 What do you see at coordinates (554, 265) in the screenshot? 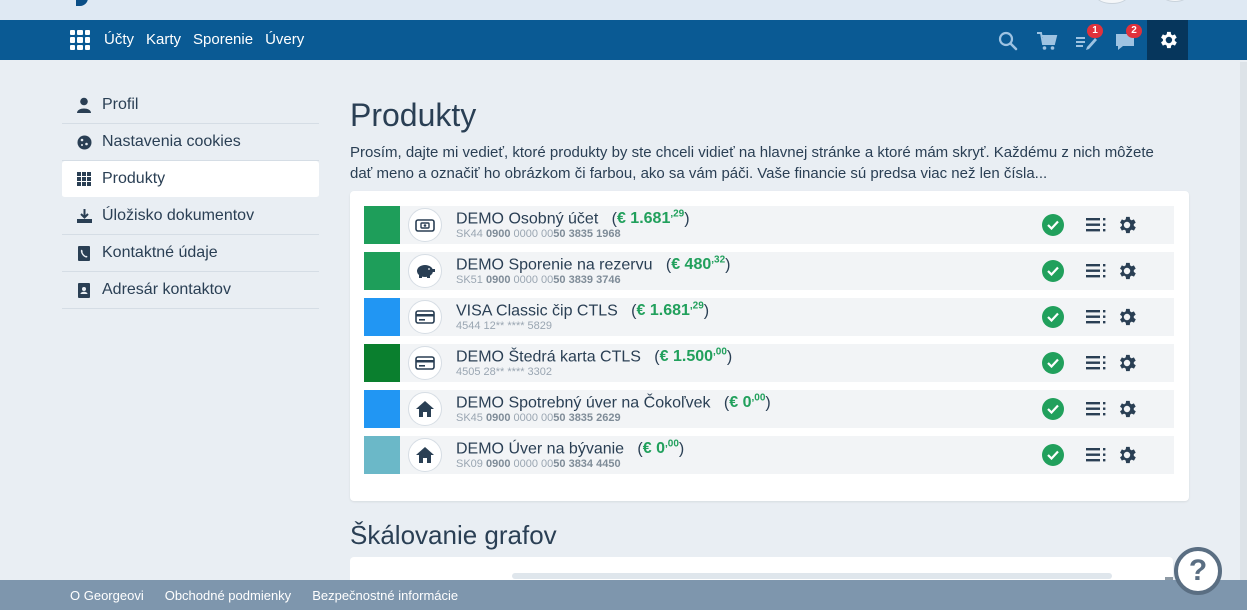
I see `product-name-text: DEMO Sporenie na rezervu` at bounding box center [554, 265].